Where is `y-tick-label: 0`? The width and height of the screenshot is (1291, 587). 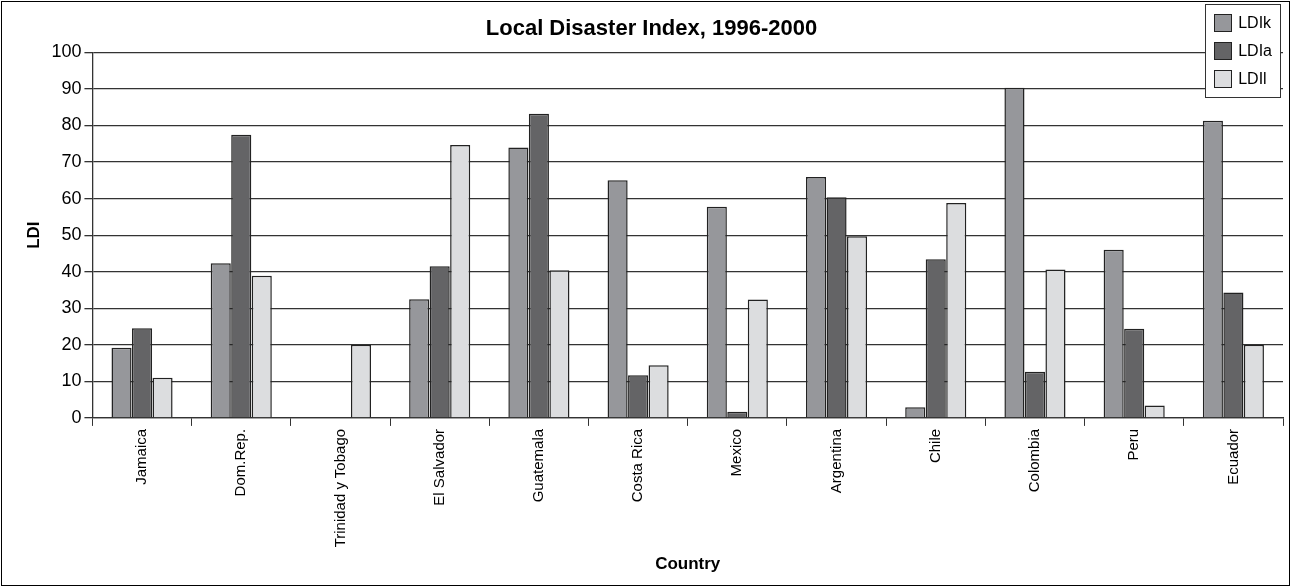
y-tick-label: 0 is located at coordinates (76, 416).